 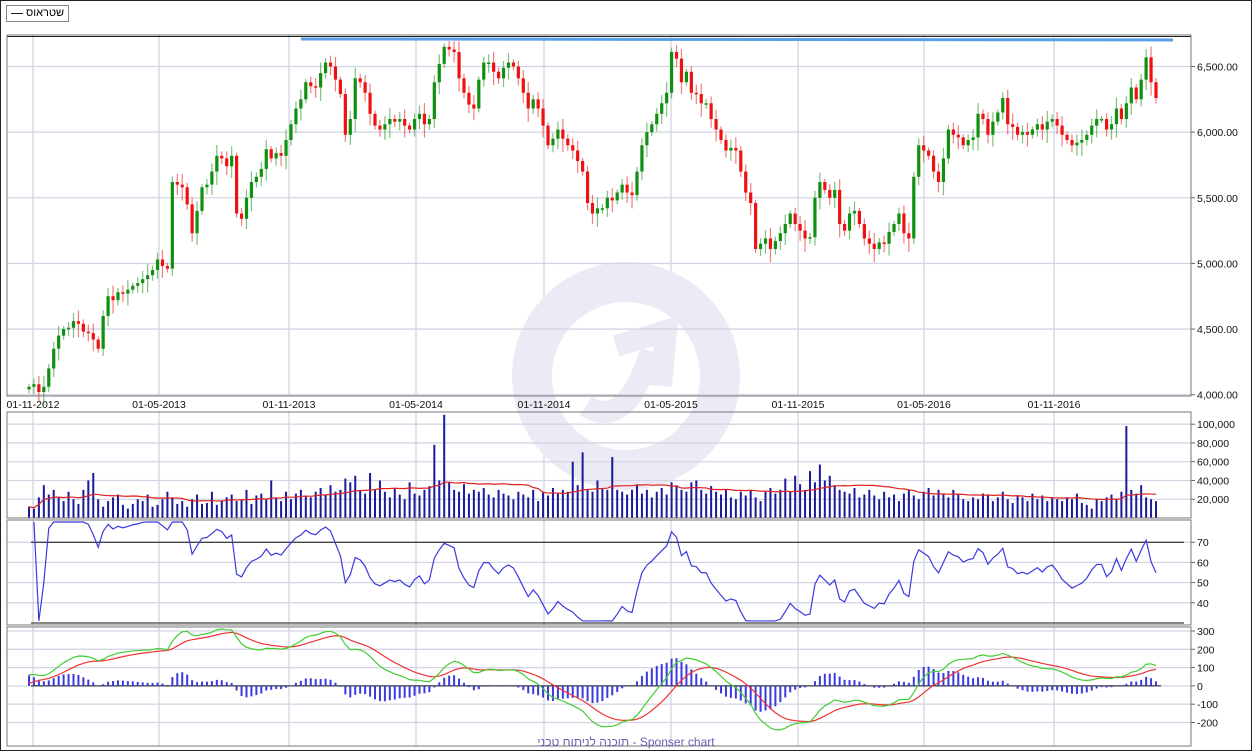 I want to click on x-tick-label: 01-11-2013, so click(x=289, y=405).